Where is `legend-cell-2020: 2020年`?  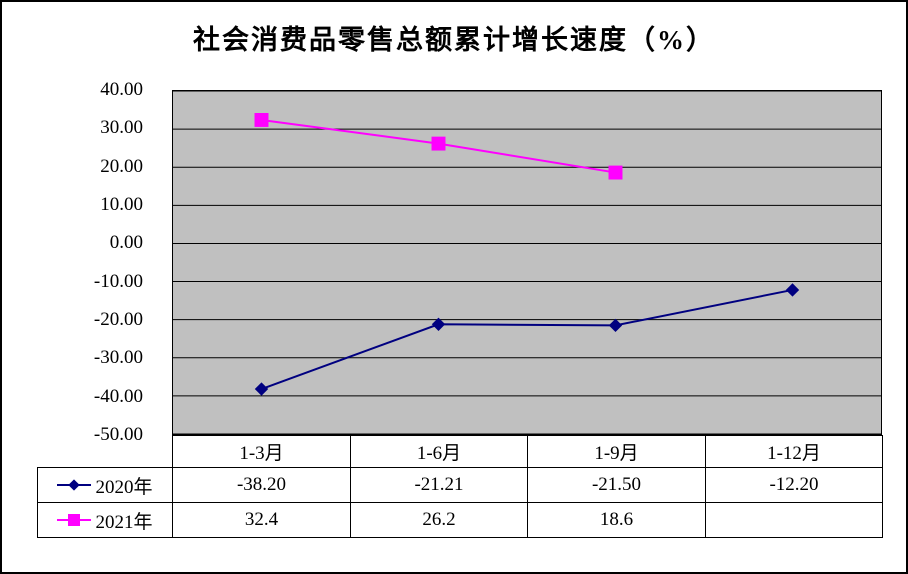
legend-cell-2020: 2020年 is located at coordinates (105, 485).